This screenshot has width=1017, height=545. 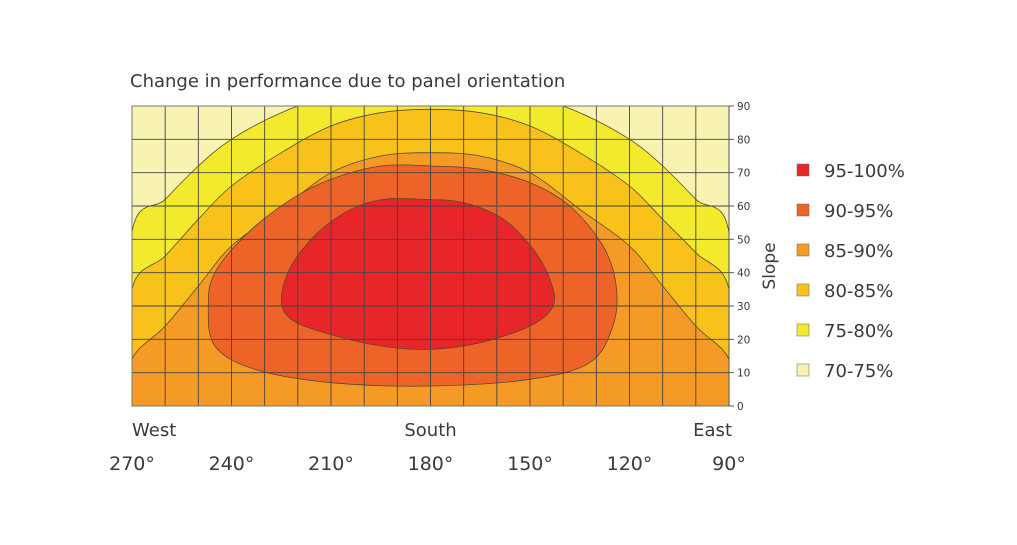 I want to click on y-tick-label: 10, so click(x=743, y=374).